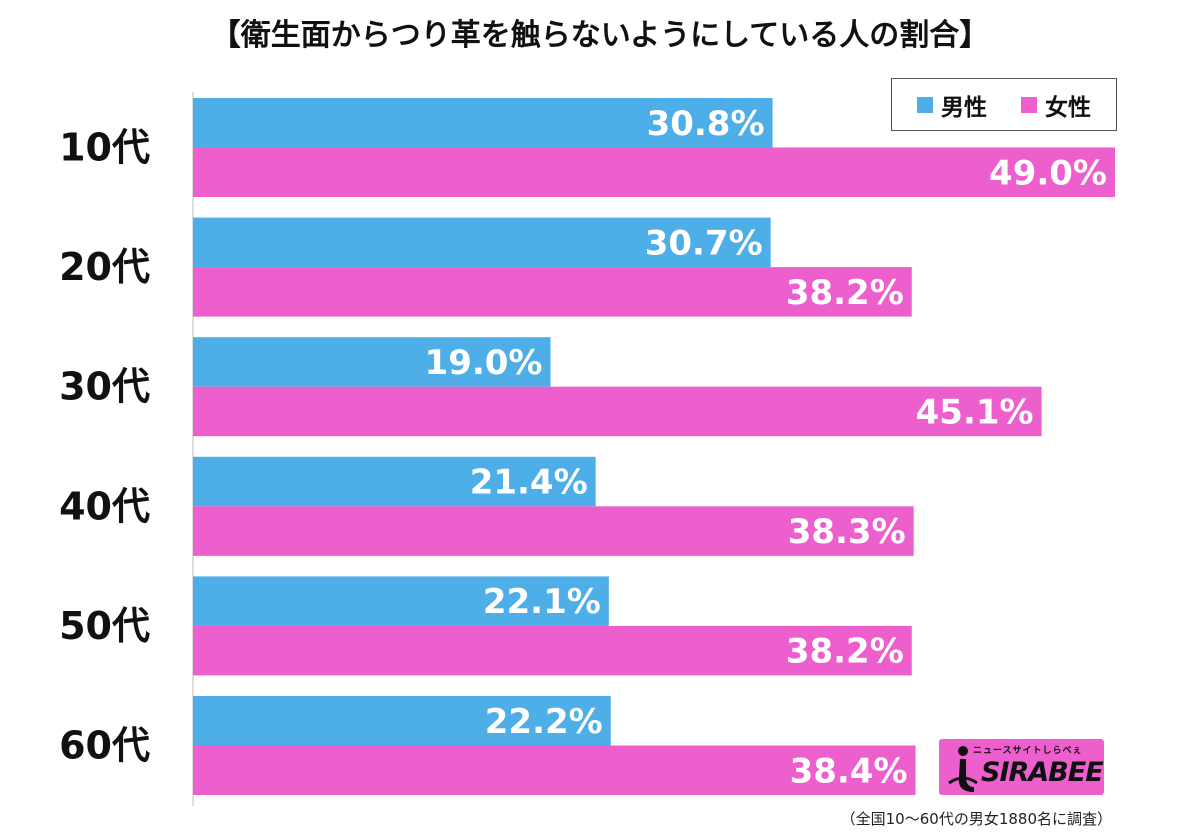 This screenshot has width=1200, height=838. What do you see at coordinates (544, 722) in the screenshot?
I see `data-label: 22.2%` at bounding box center [544, 722].